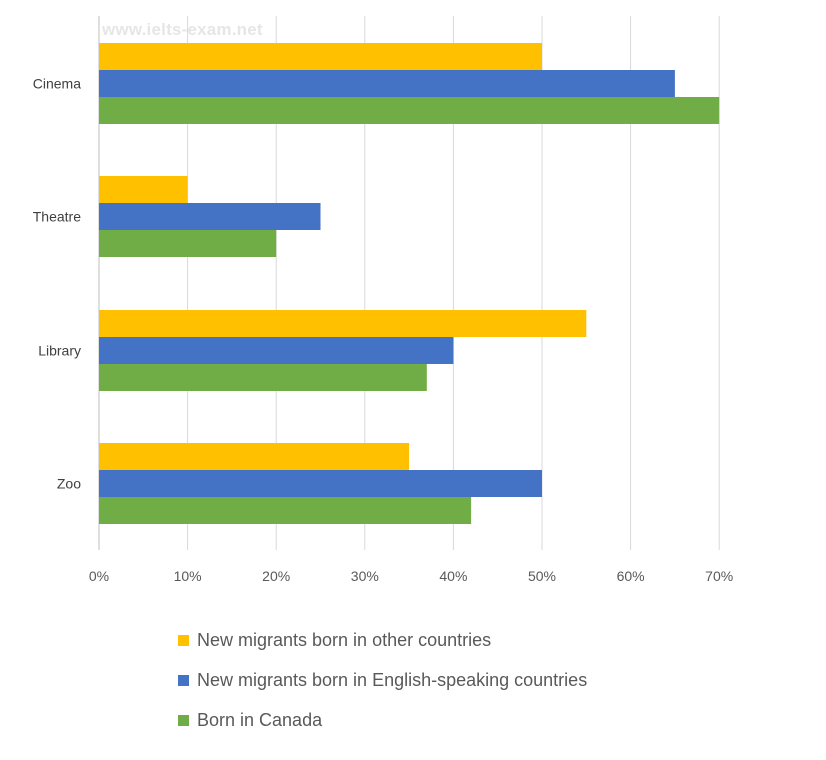 Image resolution: width=826 pixels, height=760 pixels. Describe the element at coordinates (453, 576) in the screenshot. I see `x-tick-label: 40%` at that location.